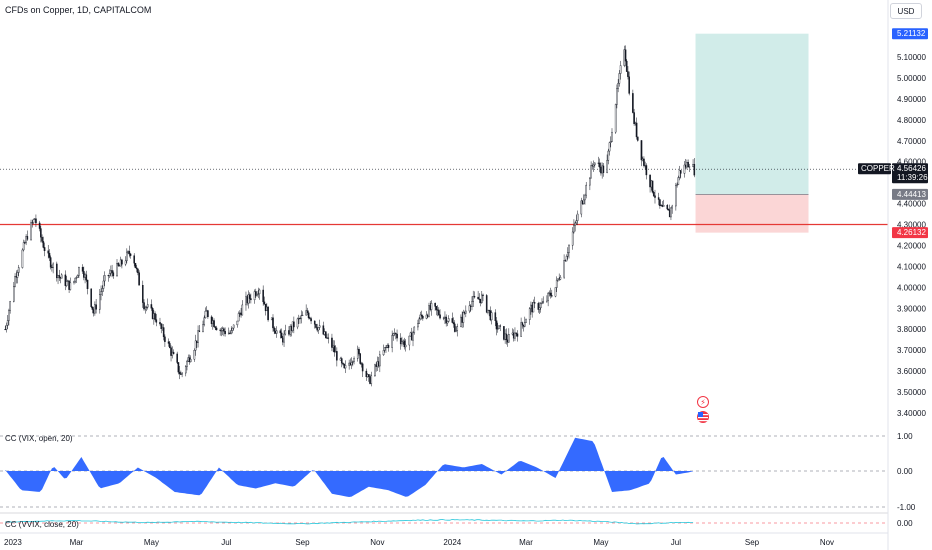  What do you see at coordinates (39, 438) in the screenshot?
I see `vix-indicator-label: CC (VIX, open, 20)` at bounding box center [39, 438].